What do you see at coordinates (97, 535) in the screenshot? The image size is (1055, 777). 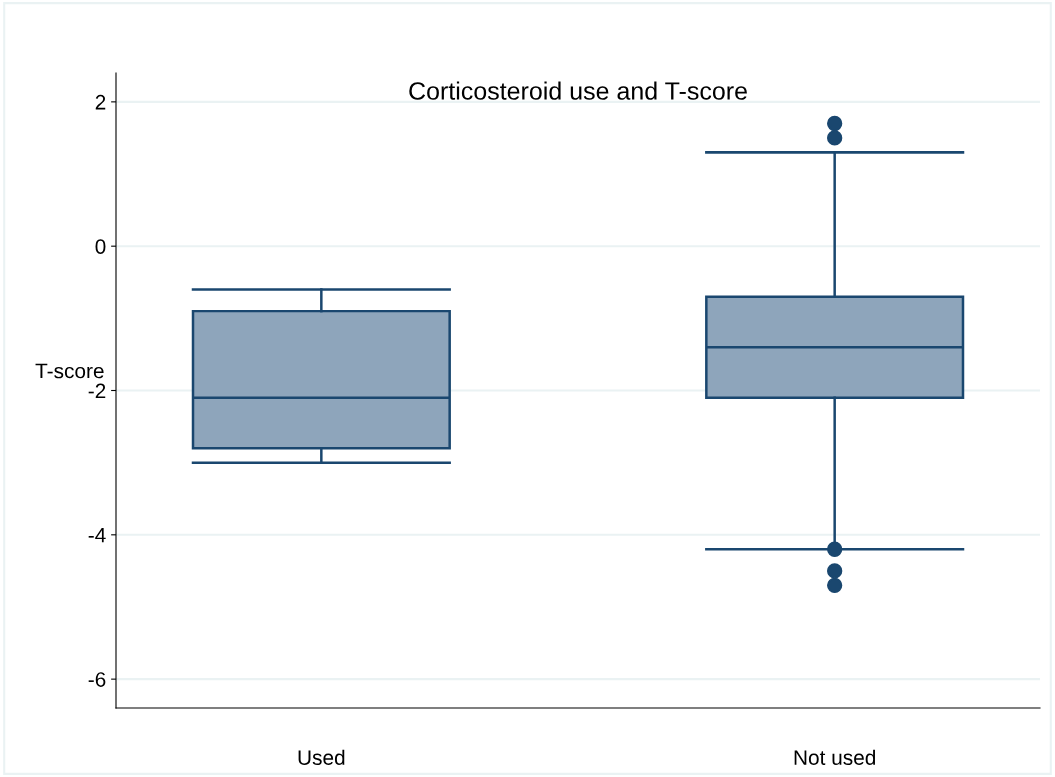 I see `y-tick-label: -4` at bounding box center [97, 535].